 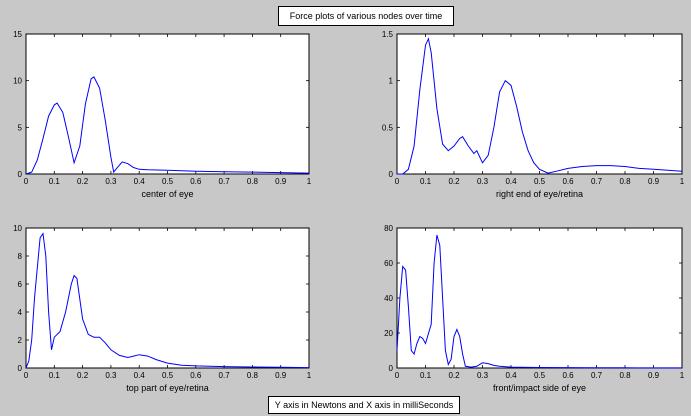 I want to click on y-tick-label: 4, so click(x=20, y=312).